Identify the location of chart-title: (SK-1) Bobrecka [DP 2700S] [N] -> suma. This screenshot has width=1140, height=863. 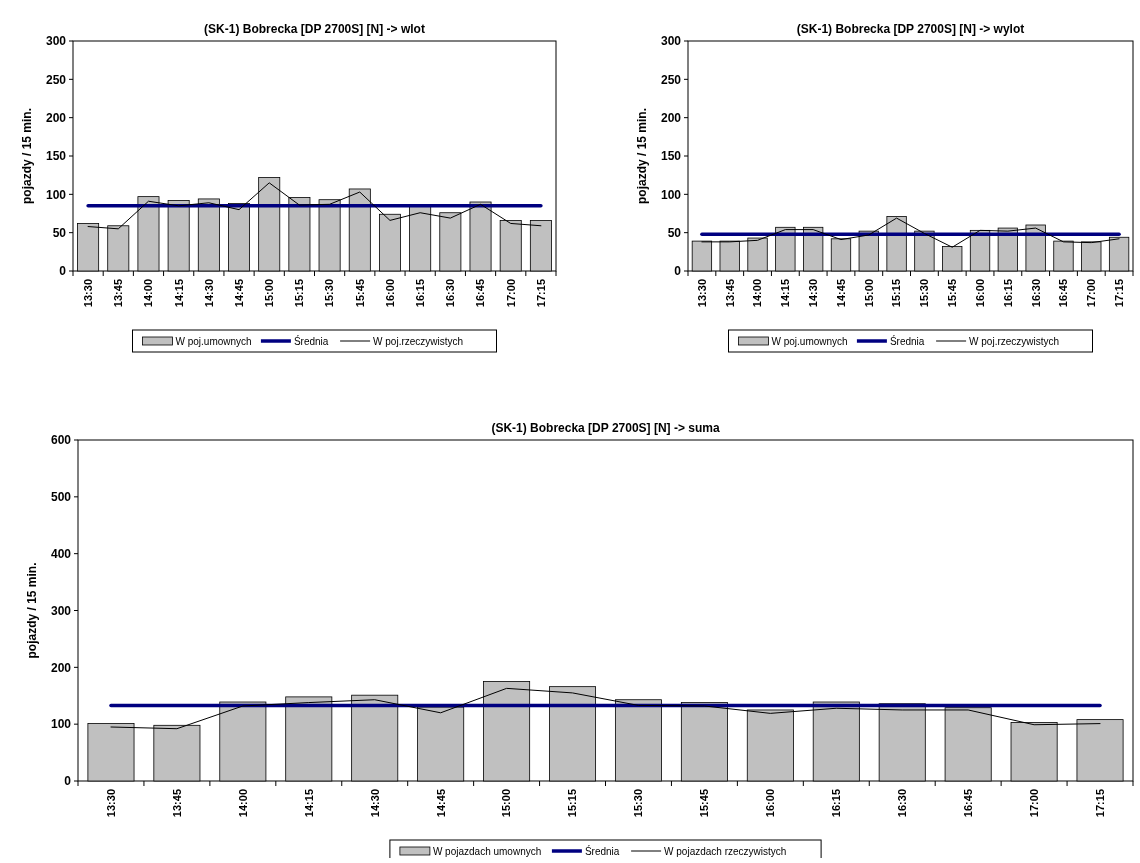
(605, 428).